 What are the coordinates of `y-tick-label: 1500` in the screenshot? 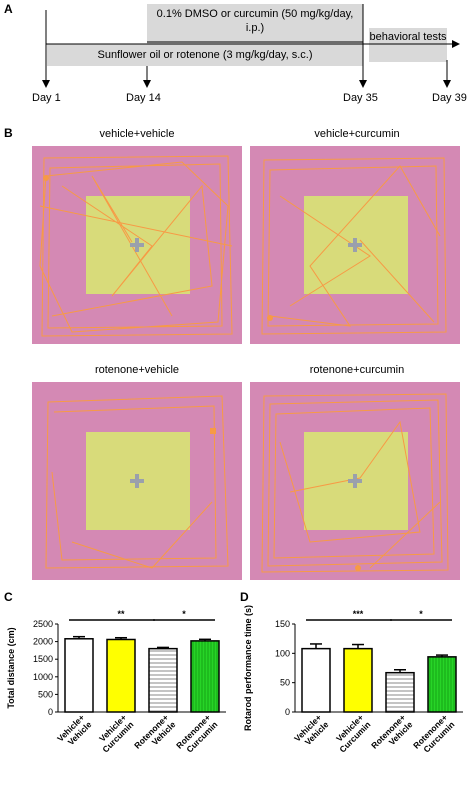 It's located at (43, 659).